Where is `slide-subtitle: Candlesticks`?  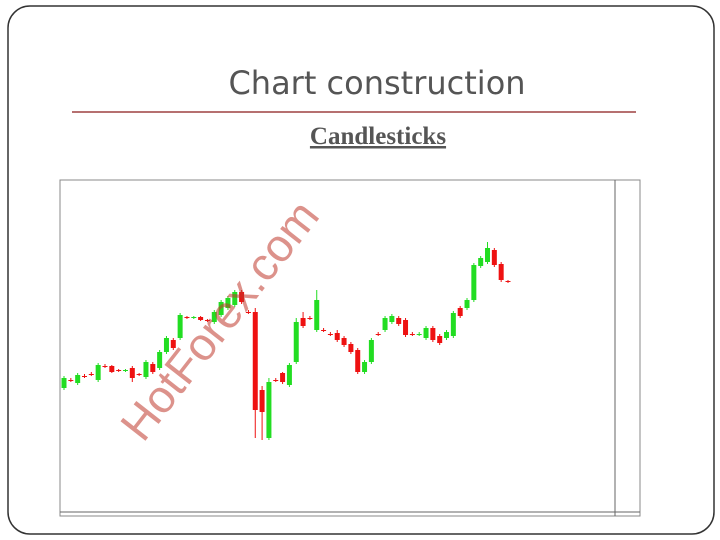
slide-subtitle: Candlesticks is located at coordinates (378, 136).